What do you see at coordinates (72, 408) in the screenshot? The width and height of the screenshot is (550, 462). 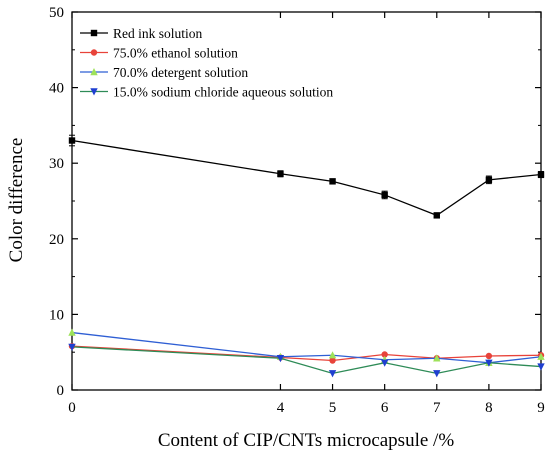 I see `x-tick-label: 0` at bounding box center [72, 408].